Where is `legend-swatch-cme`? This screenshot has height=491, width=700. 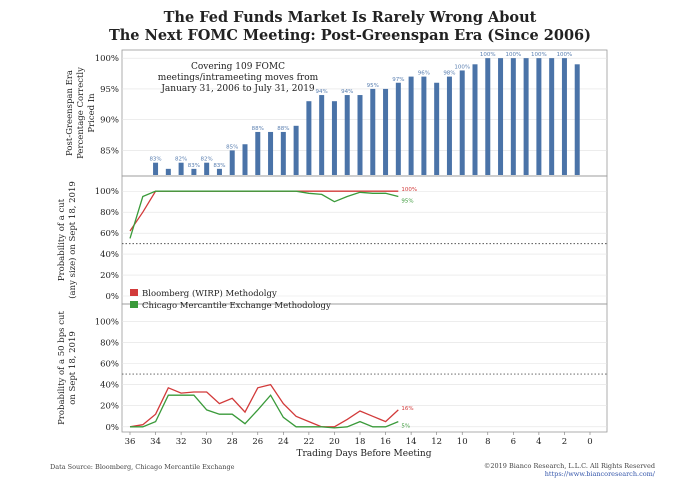
legend-swatch-cme is located at coordinates (134, 304).